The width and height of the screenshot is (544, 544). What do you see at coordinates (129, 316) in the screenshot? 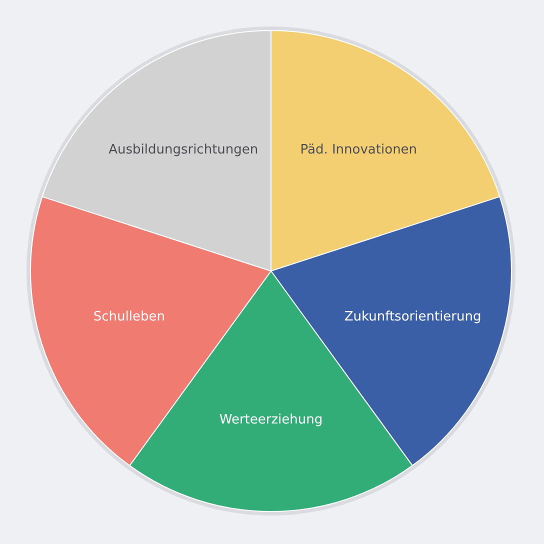
I see `slice-label: Schulleben` at bounding box center [129, 316].